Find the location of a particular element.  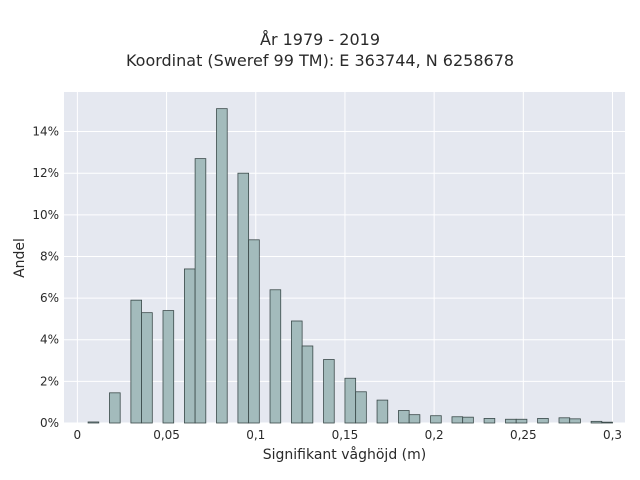

y-tick-label: 10% is located at coordinates (45, 215).